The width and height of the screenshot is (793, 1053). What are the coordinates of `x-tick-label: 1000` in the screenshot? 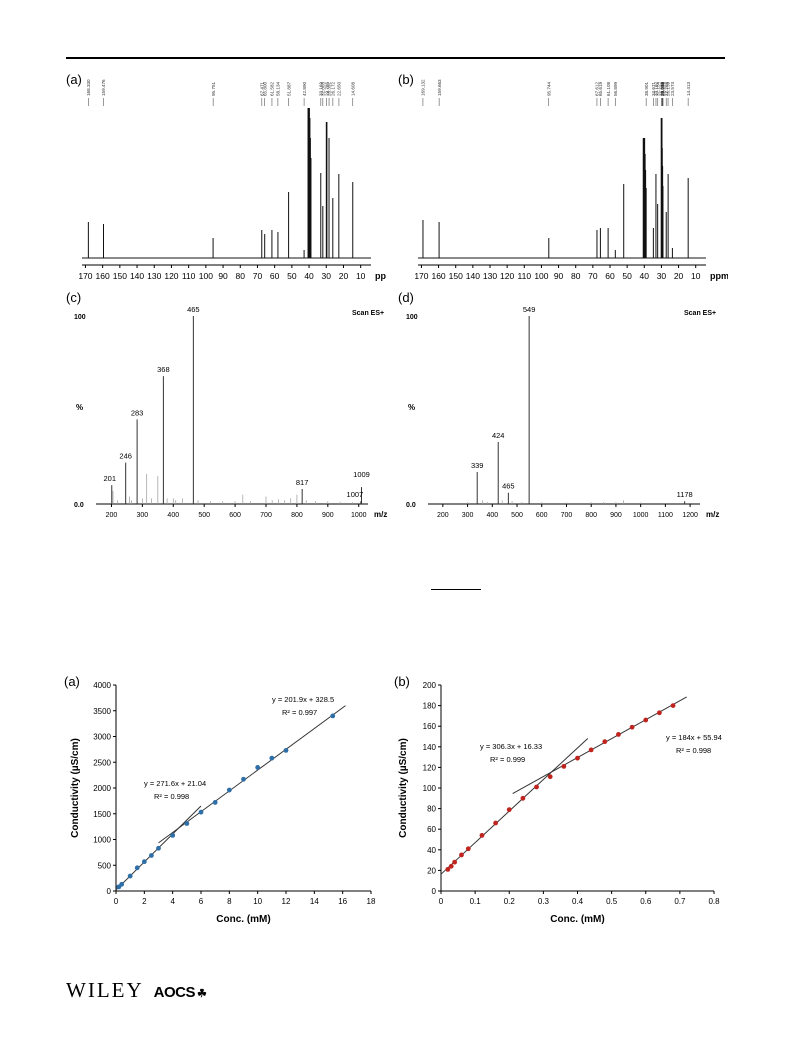 It's located at (641, 515).